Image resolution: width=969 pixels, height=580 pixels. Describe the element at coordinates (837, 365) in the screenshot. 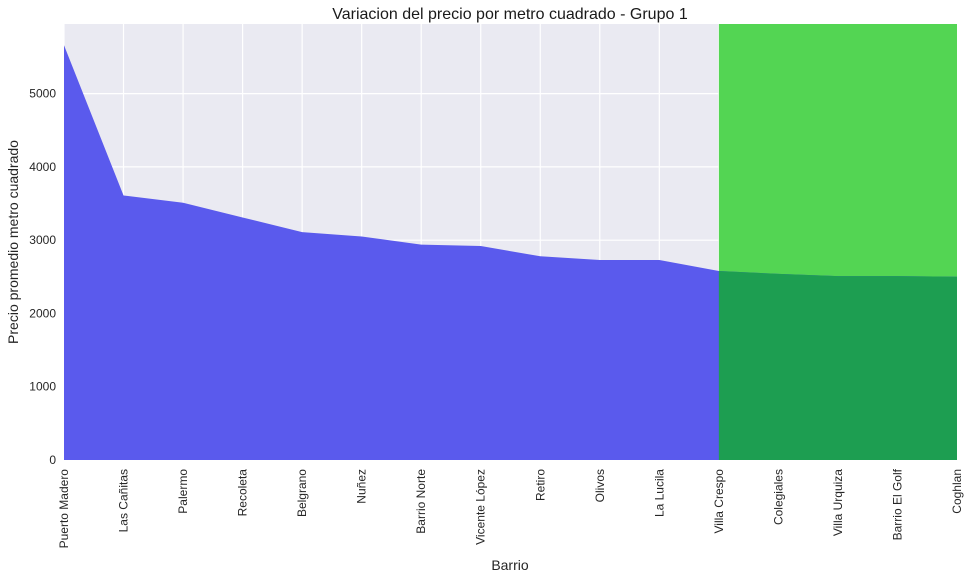

I see `highlight-area-fill` at that location.